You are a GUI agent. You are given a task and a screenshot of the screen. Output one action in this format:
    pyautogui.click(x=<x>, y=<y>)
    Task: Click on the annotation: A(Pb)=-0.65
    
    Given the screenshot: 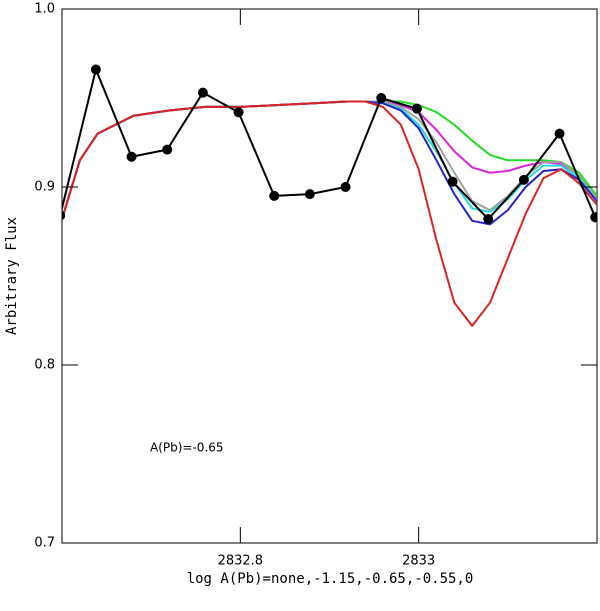 What is the action you would take?
    pyautogui.click(x=187, y=448)
    